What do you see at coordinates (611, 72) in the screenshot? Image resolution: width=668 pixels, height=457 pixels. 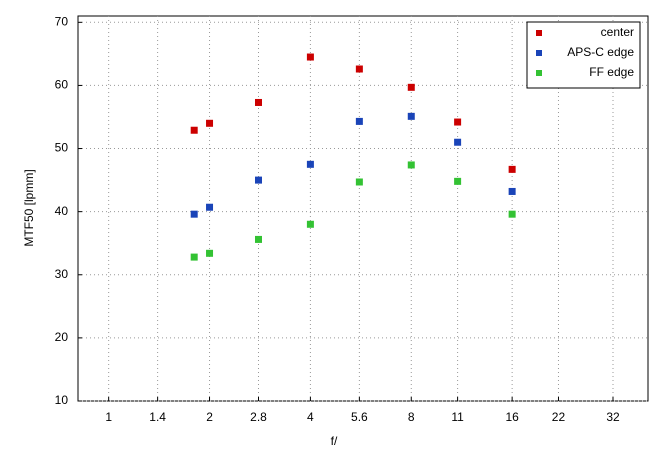 I see `legend-label: FF edge` at bounding box center [611, 72].